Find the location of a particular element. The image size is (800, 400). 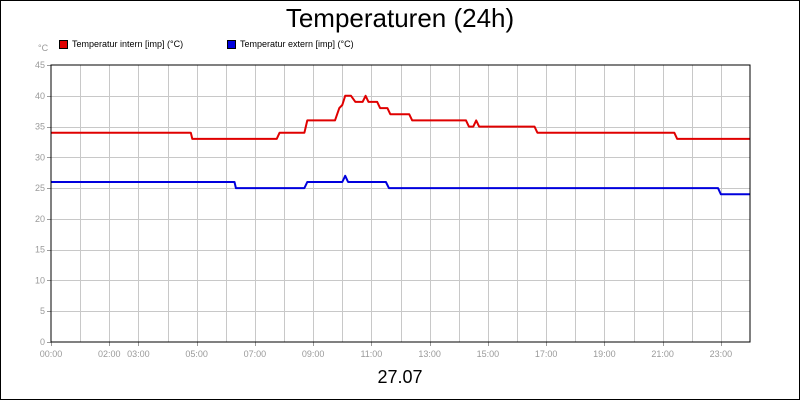

x-tick-label: 17:00 is located at coordinates (546, 354).